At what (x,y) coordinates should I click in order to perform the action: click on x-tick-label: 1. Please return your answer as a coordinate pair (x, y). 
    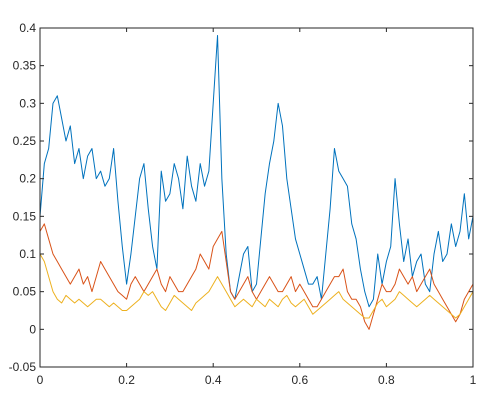
    Looking at the image, I should click on (473, 380).